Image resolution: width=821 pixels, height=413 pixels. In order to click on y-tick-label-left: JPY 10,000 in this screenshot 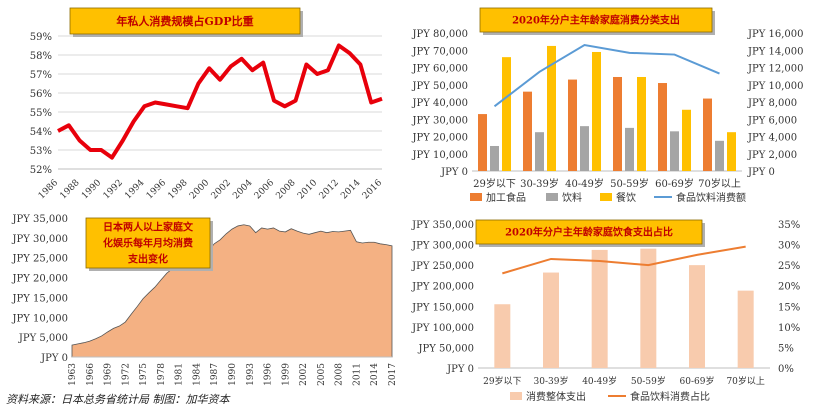, I will do `click(439, 155)`.